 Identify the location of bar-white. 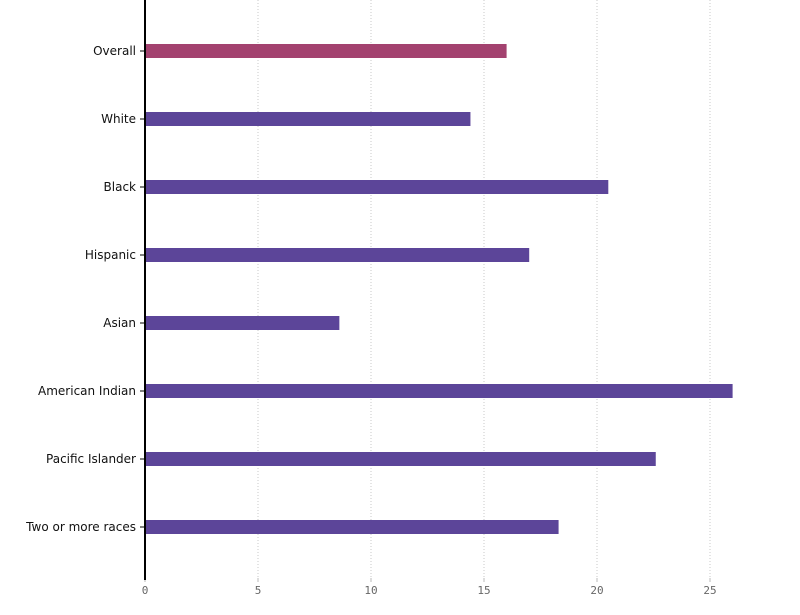
(308, 119).